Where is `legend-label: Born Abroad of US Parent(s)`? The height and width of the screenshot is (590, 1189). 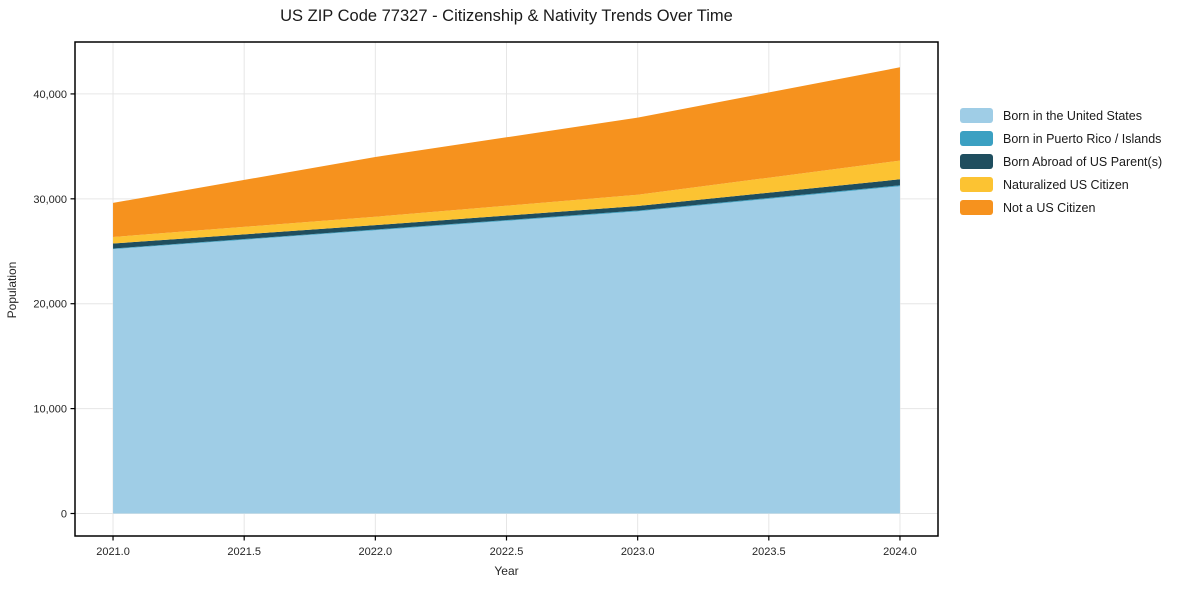
legend-label: Born Abroad of US Parent(s) is located at coordinates (1083, 161).